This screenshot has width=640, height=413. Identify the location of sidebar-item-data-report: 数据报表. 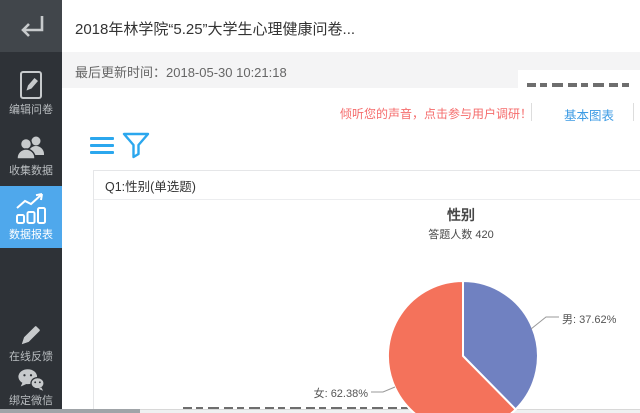
(31, 217).